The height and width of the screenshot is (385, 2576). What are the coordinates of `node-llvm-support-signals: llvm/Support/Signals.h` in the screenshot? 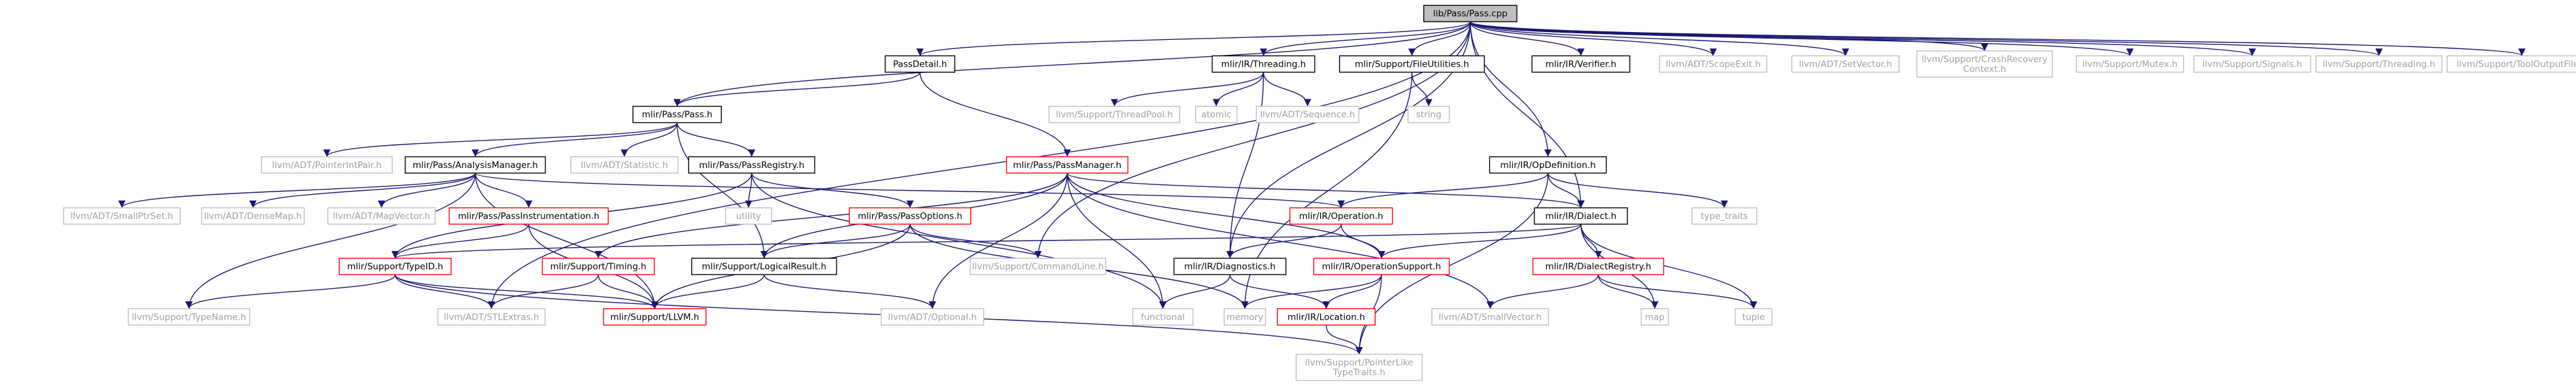 It's located at (2252, 64).